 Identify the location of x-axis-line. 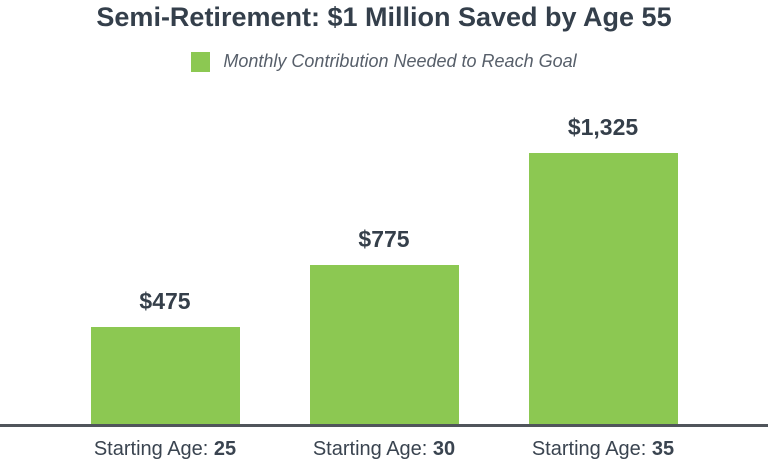
(384, 425).